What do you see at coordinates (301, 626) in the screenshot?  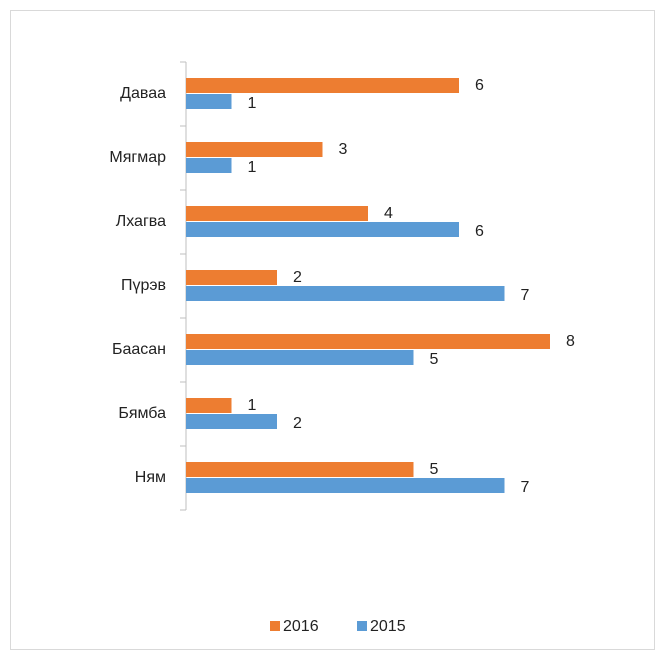 I see `legend-label: 2016` at bounding box center [301, 626].